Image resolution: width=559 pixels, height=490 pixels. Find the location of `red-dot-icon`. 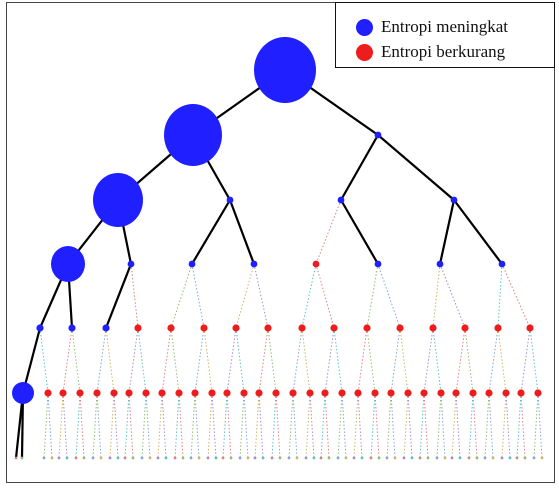

red-dot-icon is located at coordinates (364, 52).